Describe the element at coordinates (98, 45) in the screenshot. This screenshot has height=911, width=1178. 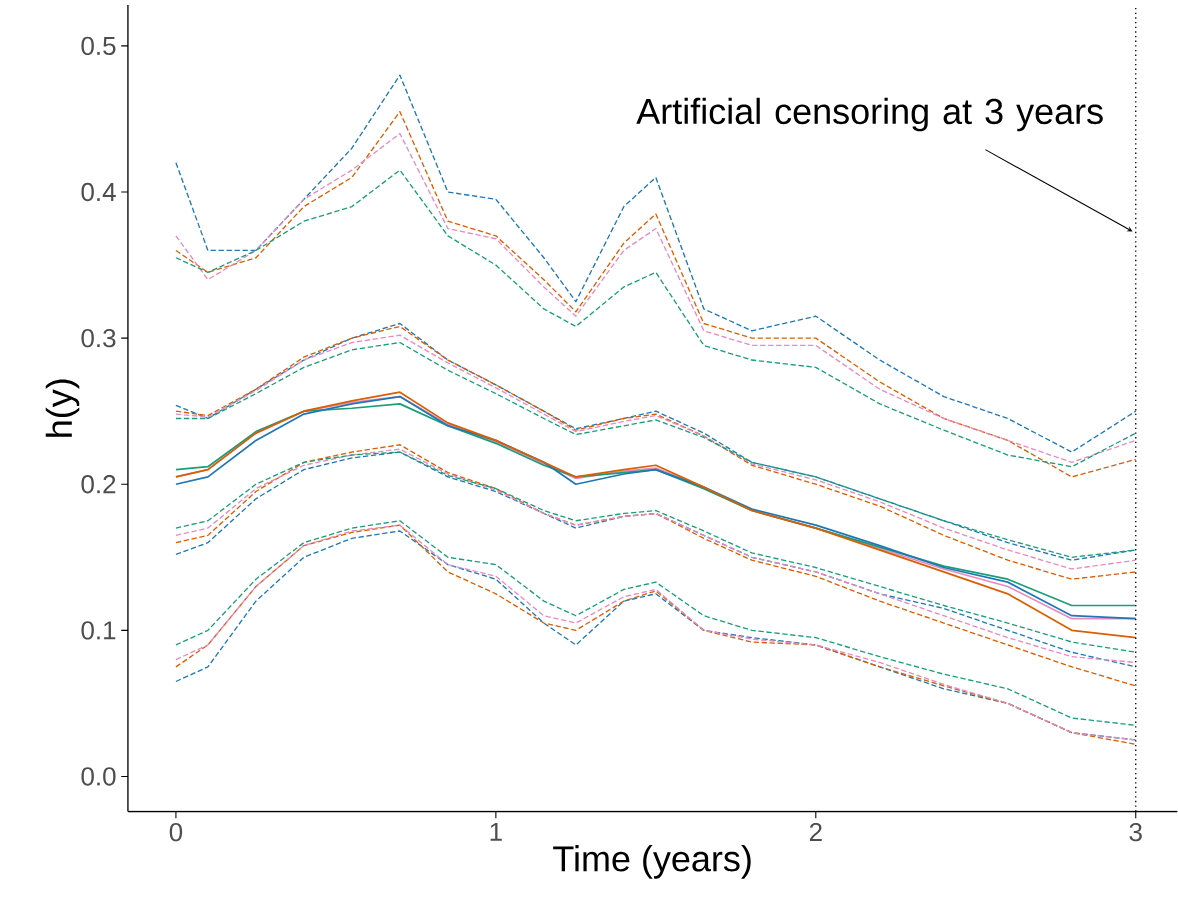
I see `y-tick-label: 0.5` at that location.